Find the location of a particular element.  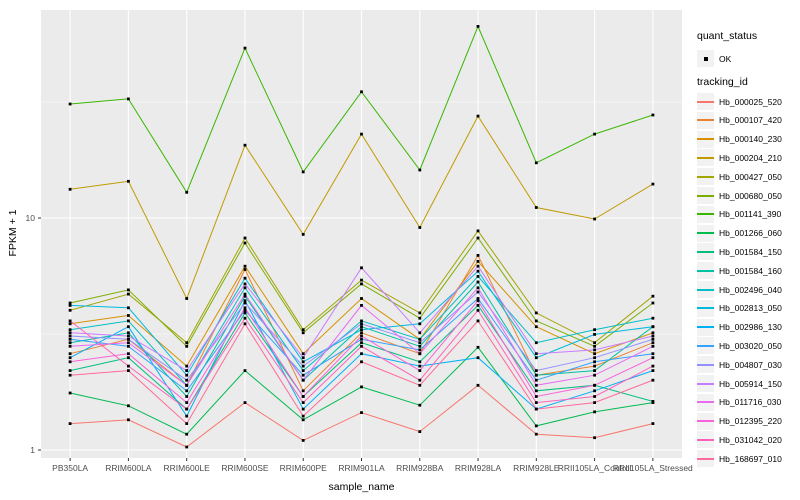

legend-item-Hb_000204_210: Hb_000204_210 is located at coordinates (739, 158).